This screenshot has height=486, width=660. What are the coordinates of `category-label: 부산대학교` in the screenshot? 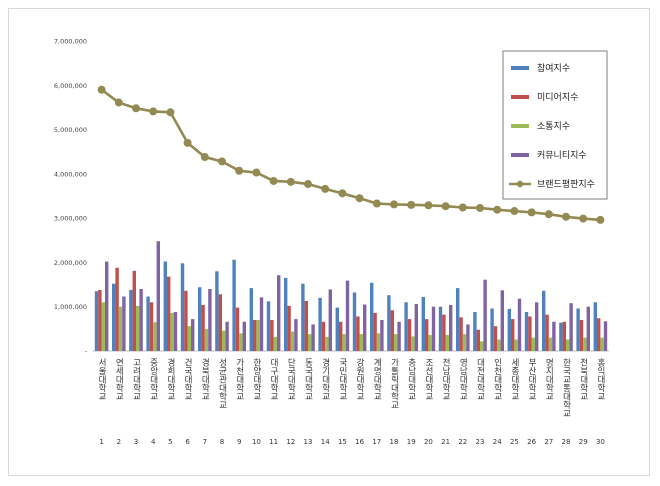 It's located at (532, 379).